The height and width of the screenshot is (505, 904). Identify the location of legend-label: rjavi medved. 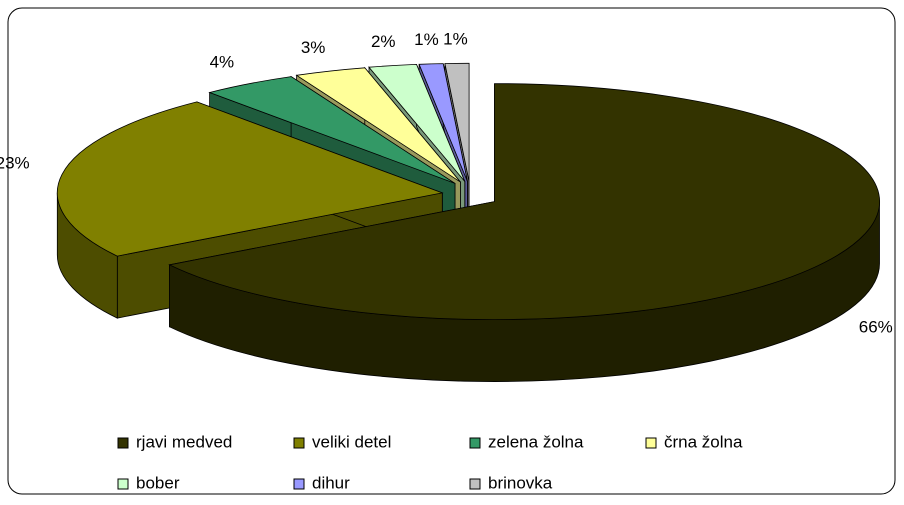
(184, 441).